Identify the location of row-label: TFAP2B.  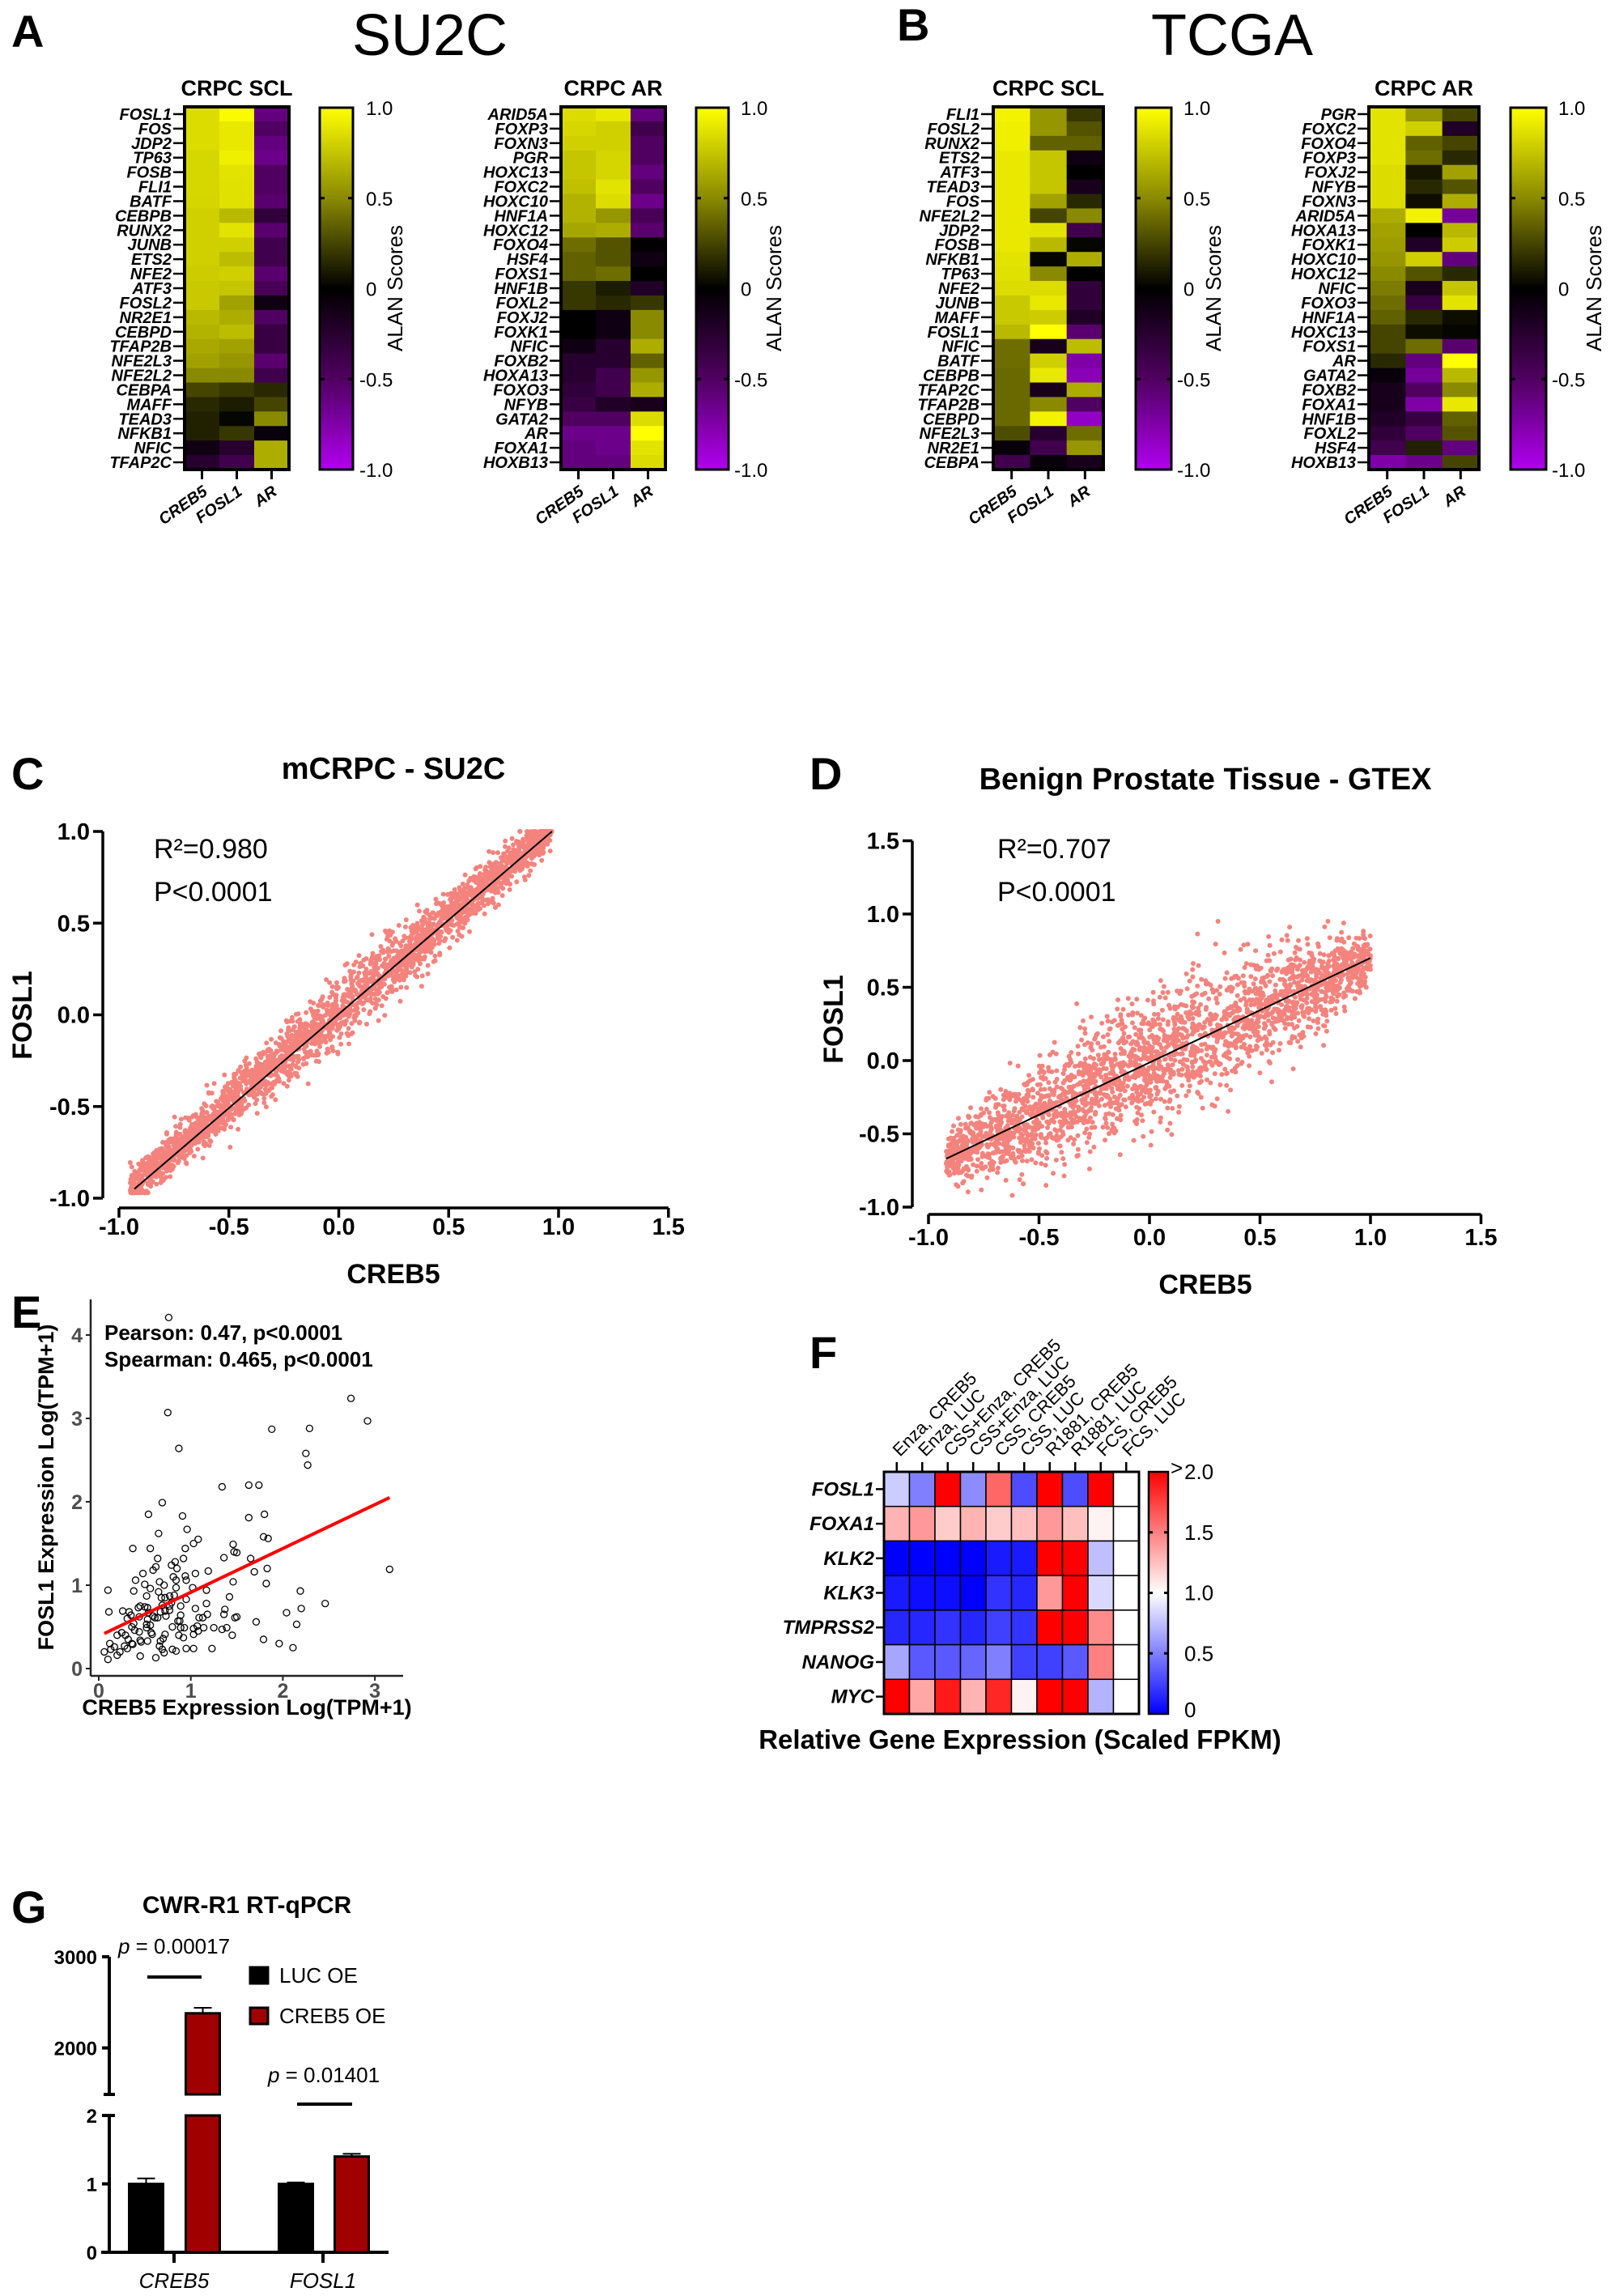
(948, 405).